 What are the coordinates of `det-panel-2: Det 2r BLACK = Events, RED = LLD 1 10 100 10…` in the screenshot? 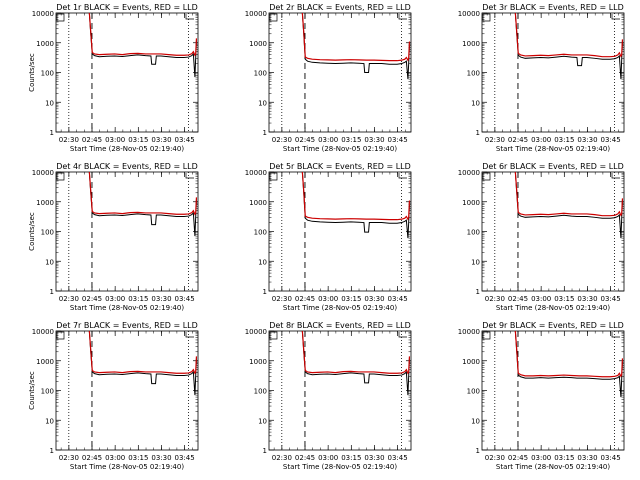 It's located at (328, 73).